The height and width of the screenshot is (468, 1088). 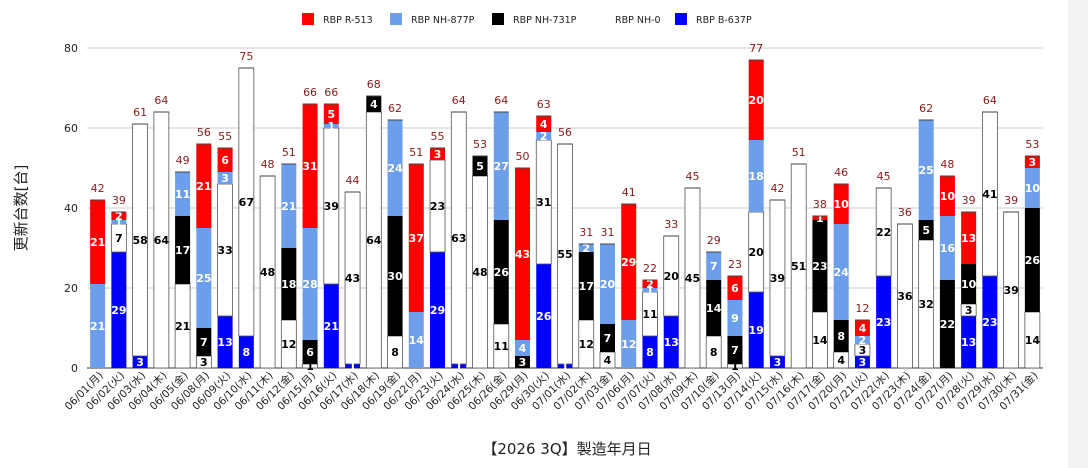 What do you see at coordinates (586, 344) in the screenshot?
I see `segment-data-label: 12` at bounding box center [586, 344].